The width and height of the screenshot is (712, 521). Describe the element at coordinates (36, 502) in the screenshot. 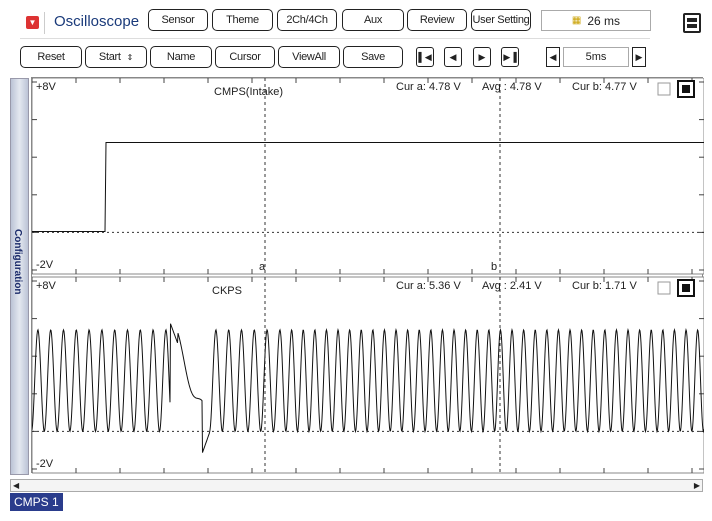

I see `status-channel-label: CMPS 1` at that location.